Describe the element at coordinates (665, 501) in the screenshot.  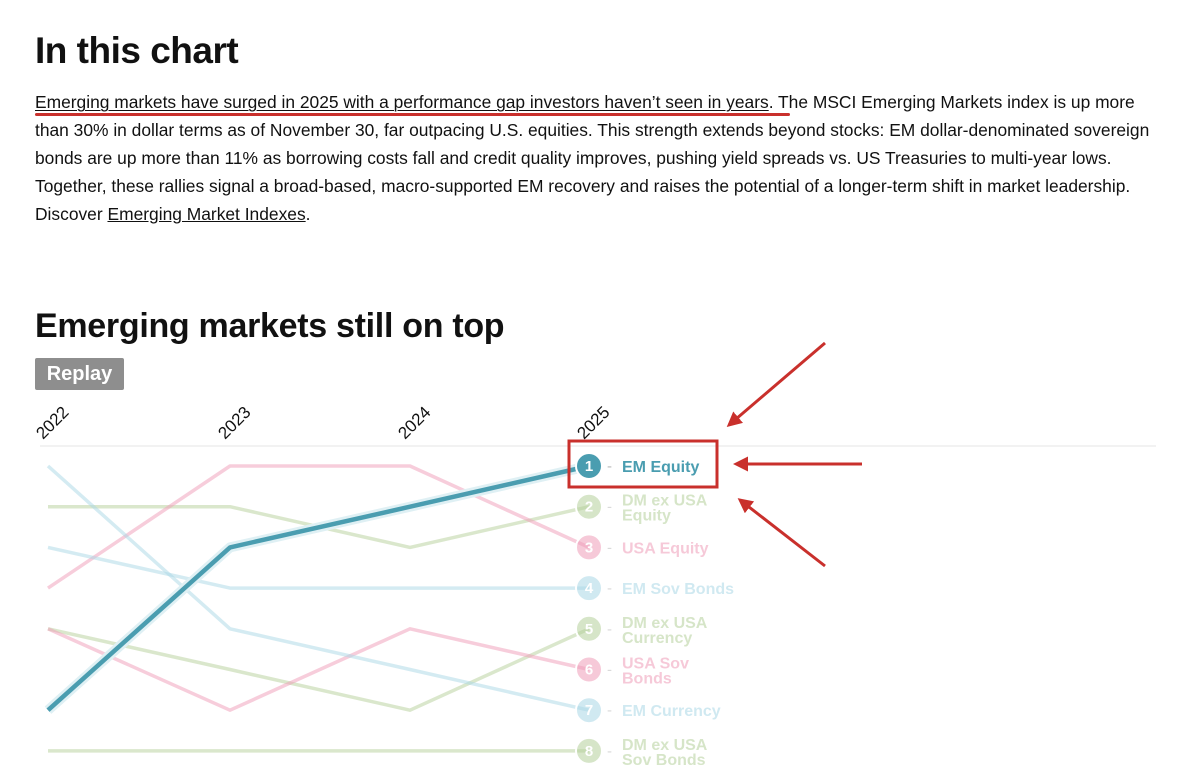
I see `rank-label-2: DM ex USA` at that location.